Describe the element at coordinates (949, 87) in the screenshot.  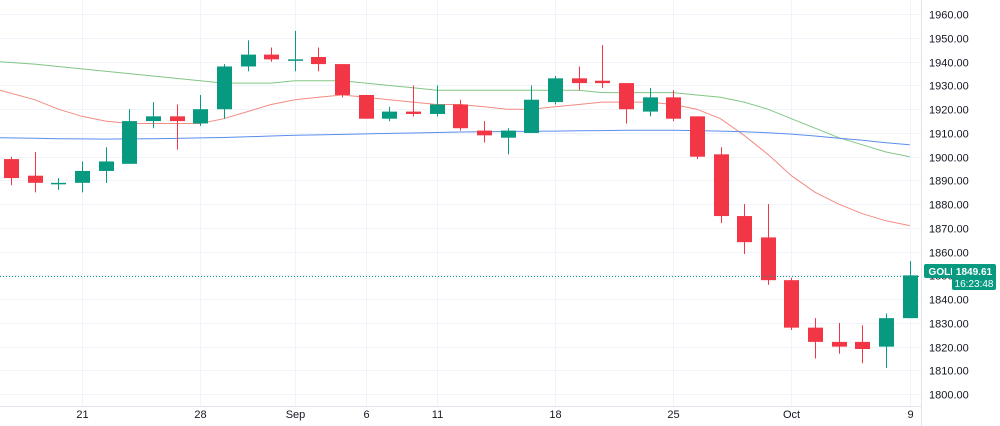
I see `y-tick-label: 1930.00` at that location.